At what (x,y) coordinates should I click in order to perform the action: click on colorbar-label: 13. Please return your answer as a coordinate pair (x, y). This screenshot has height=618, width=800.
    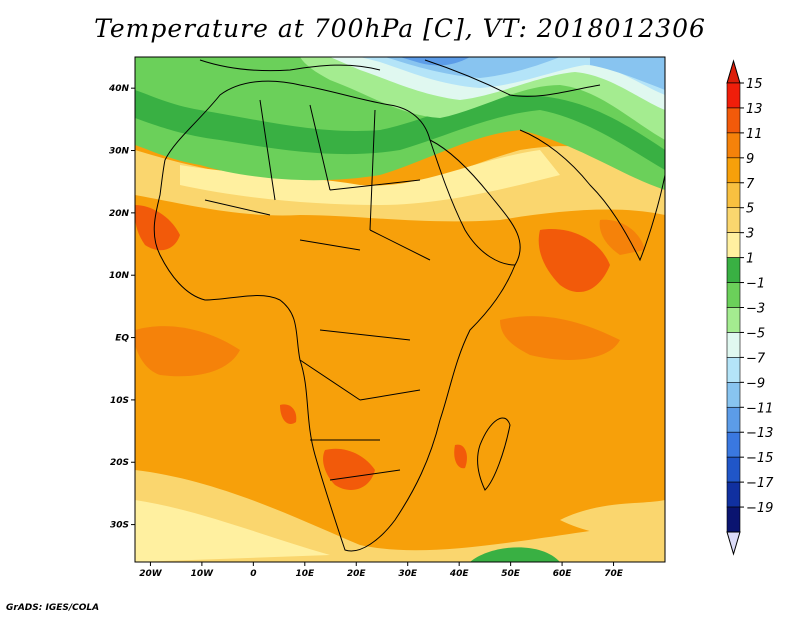
    Looking at the image, I should click on (754, 109).